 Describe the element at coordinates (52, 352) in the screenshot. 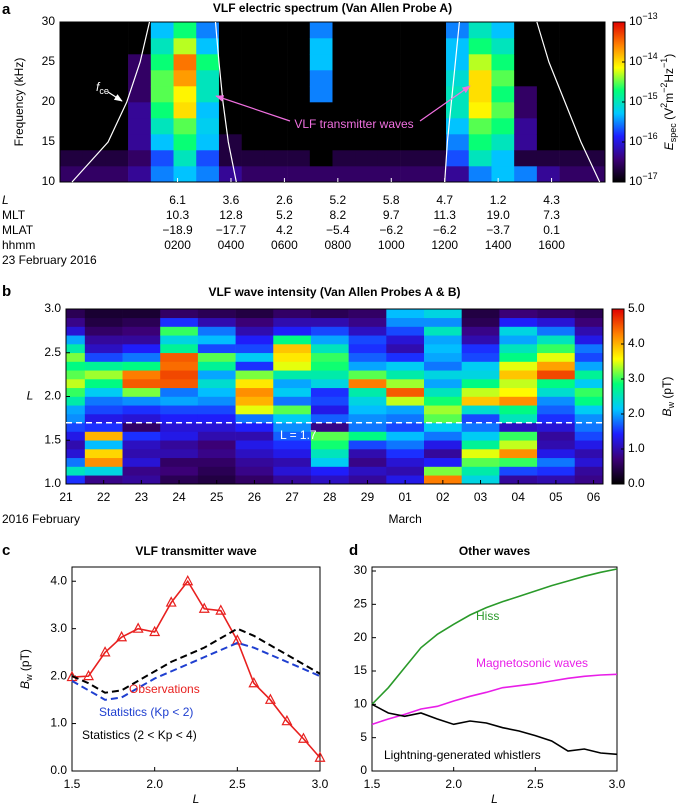

I see `y-tick-label: 2.5` at that location.